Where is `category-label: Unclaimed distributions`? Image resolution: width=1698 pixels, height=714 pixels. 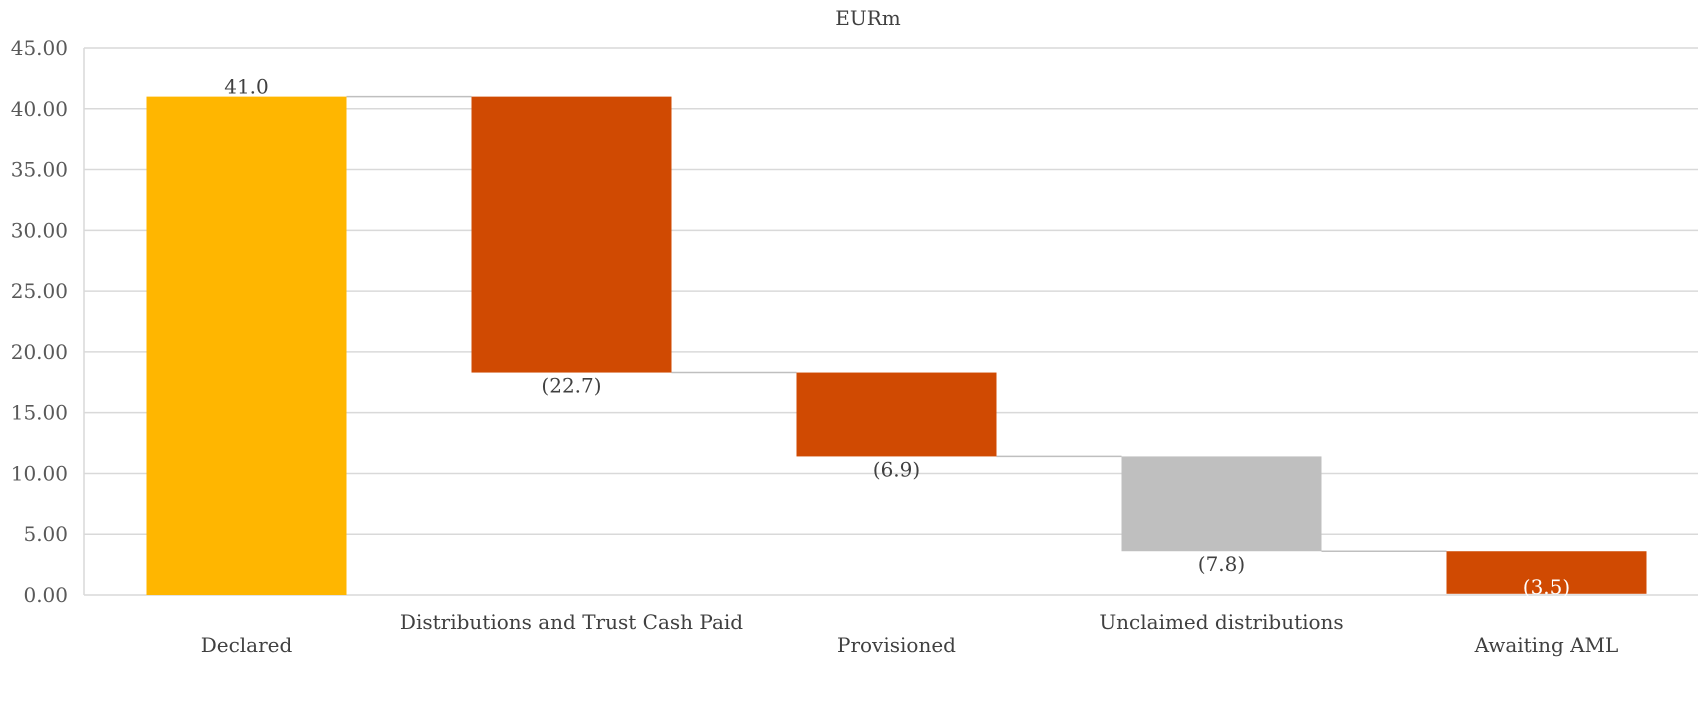 category-label: Unclaimed distributions is located at coordinates (1221, 622).